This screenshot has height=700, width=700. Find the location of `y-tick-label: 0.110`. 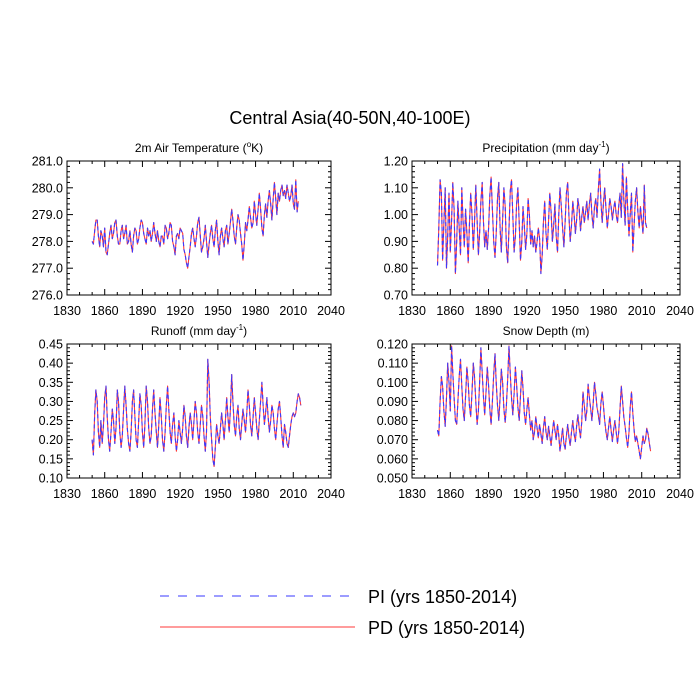

y-tick-label: 0.110 is located at coordinates (393, 364).